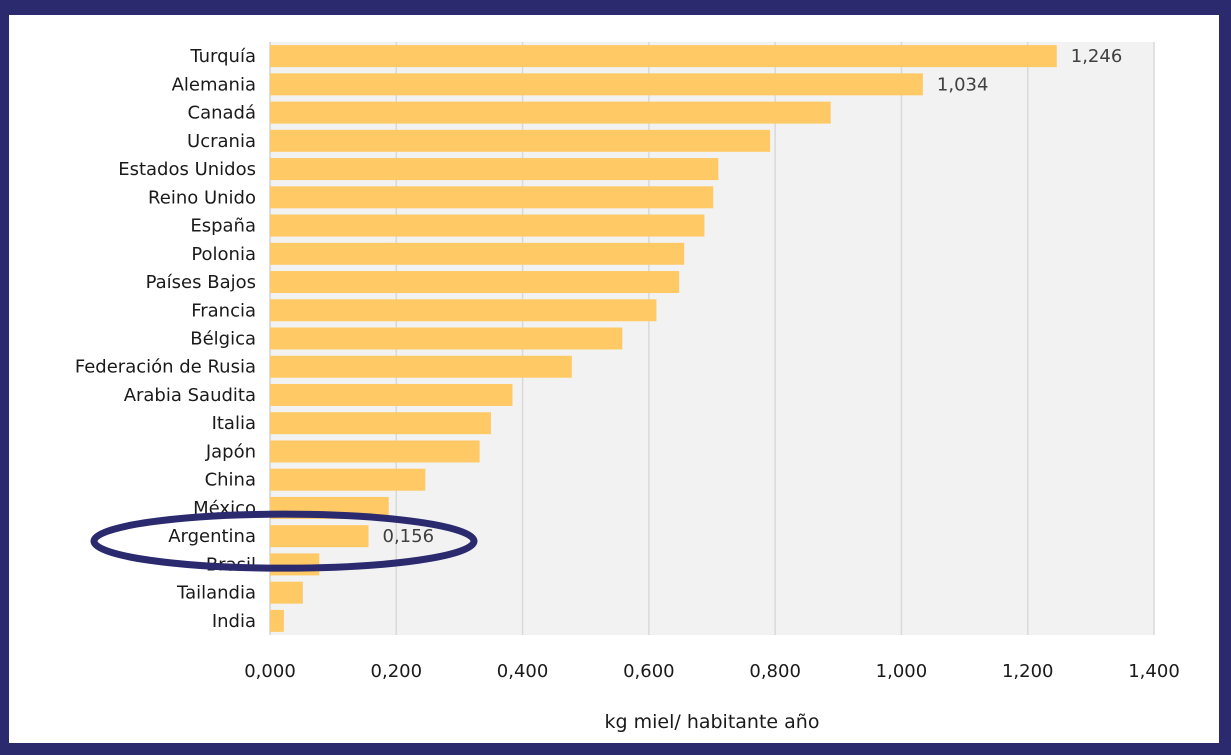 Image resolution: width=1231 pixels, height=755 pixels. Describe the element at coordinates (492, 197) in the screenshot. I see `bar-reino-unido` at that location.